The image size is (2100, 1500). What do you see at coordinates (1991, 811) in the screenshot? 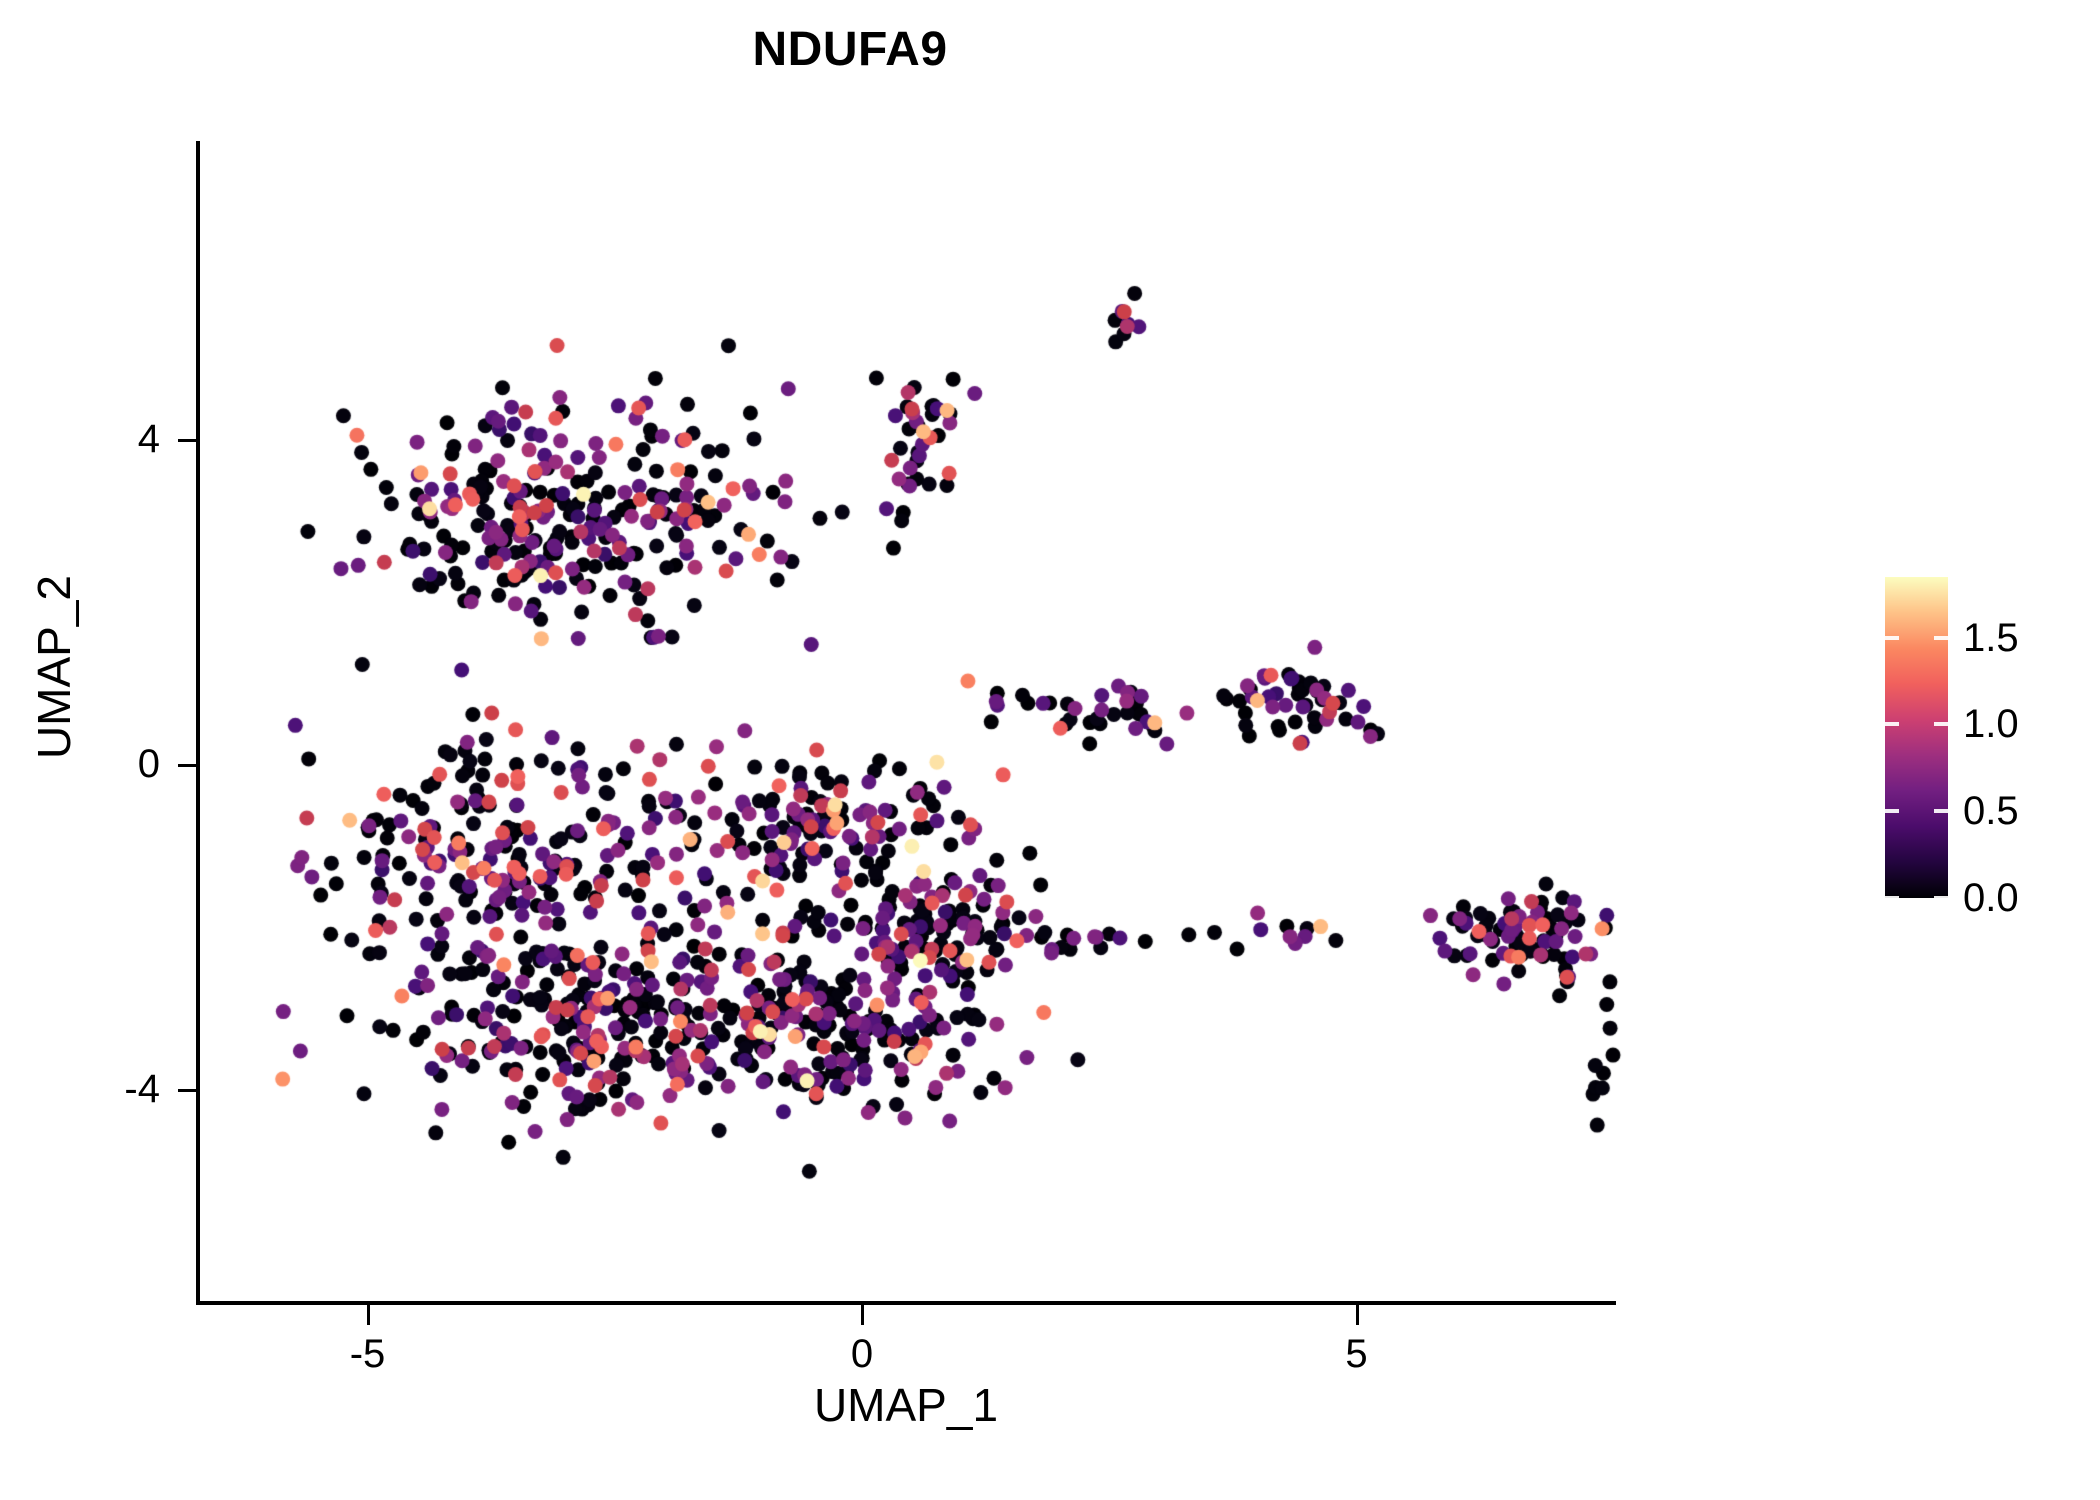
I see `colorbar-tick-label: 0.5` at bounding box center [1991, 811].